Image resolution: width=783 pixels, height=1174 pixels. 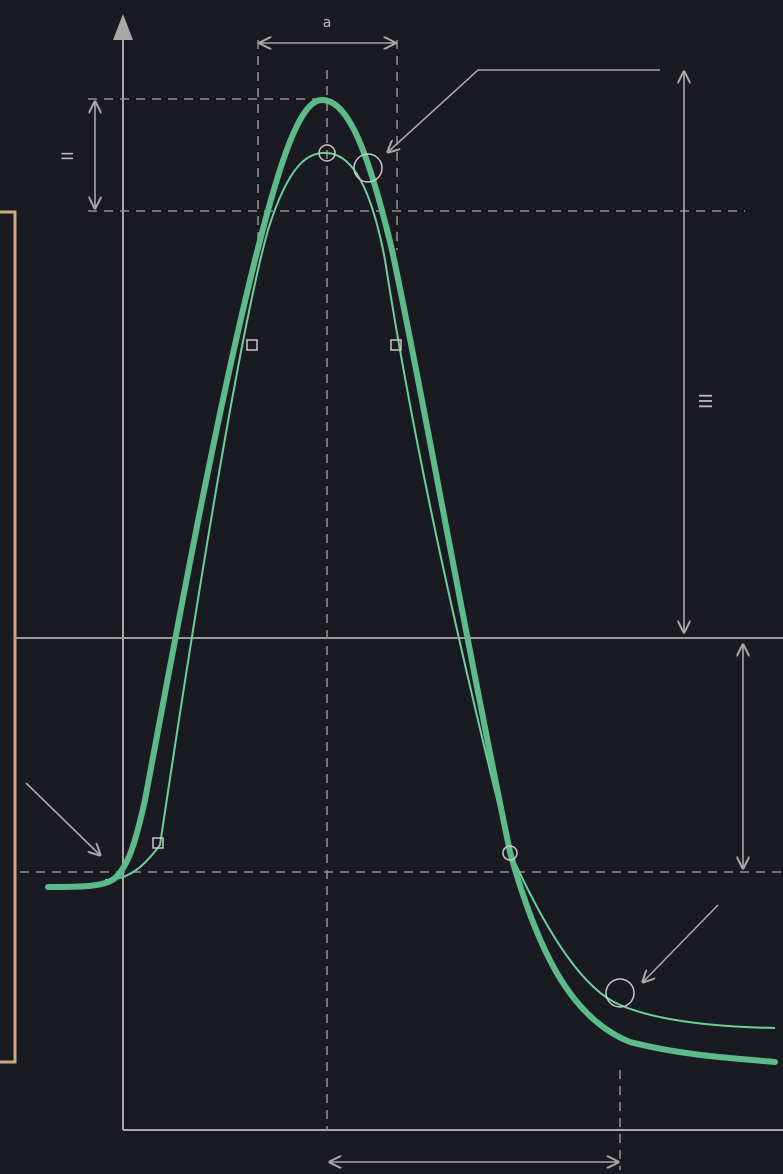 I want to click on side-frame, so click(x=8, y=637).